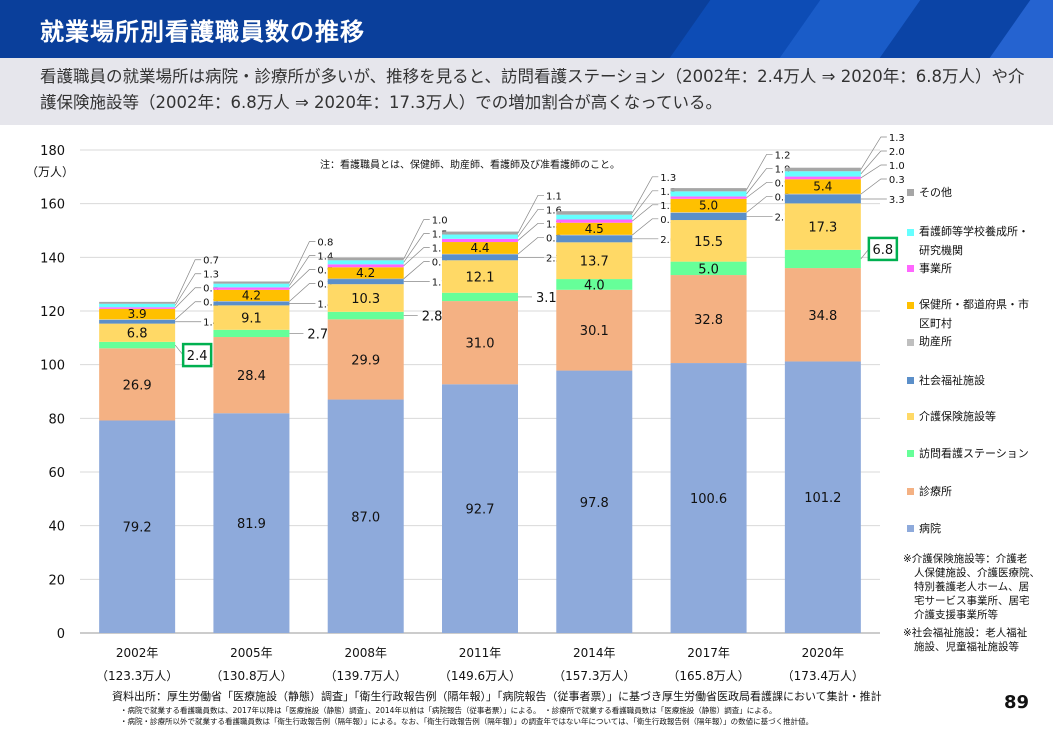 The height and width of the screenshot is (733, 1053). Describe the element at coordinates (61, 634) in the screenshot. I see `y-tick-label: 0` at that location.